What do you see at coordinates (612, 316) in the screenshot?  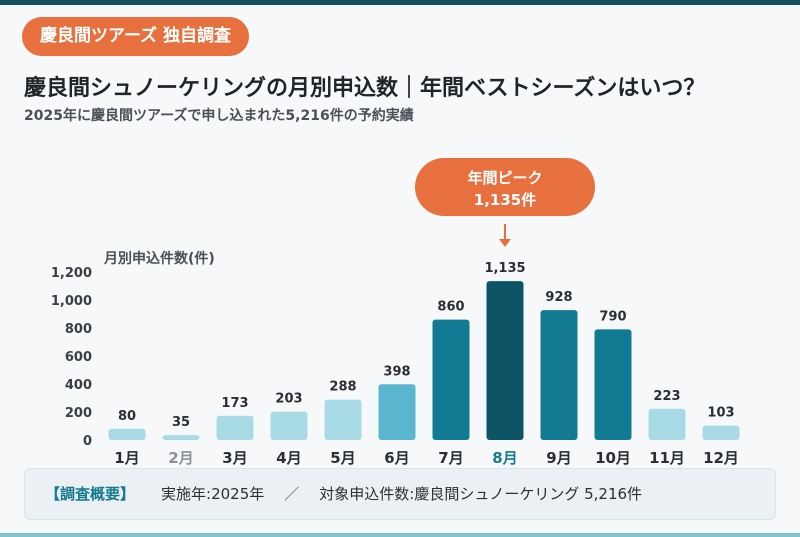 I see `bar-value-label: 790` at bounding box center [612, 316].